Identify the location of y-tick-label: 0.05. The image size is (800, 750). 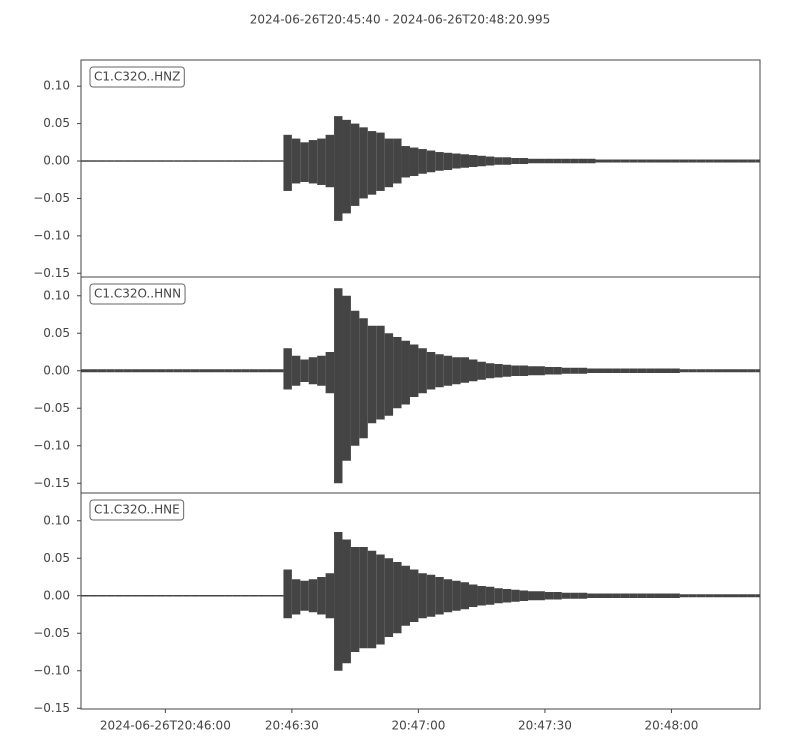
(56, 333).